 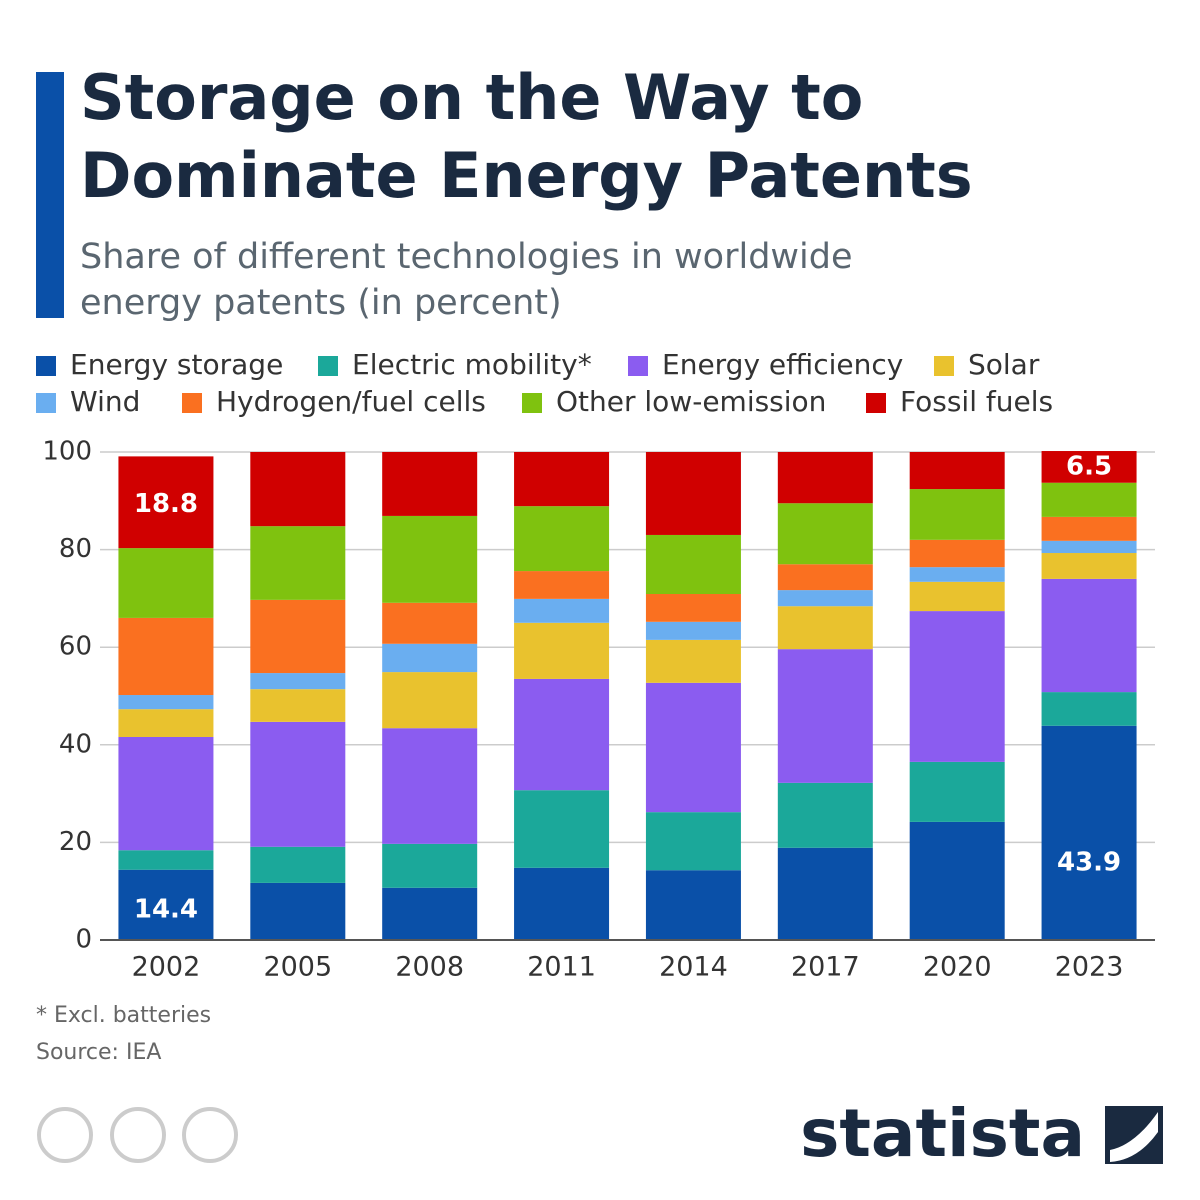 What do you see at coordinates (1004, 364) in the screenshot?
I see `legend-label: Solar` at bounding box center [1004, 364].